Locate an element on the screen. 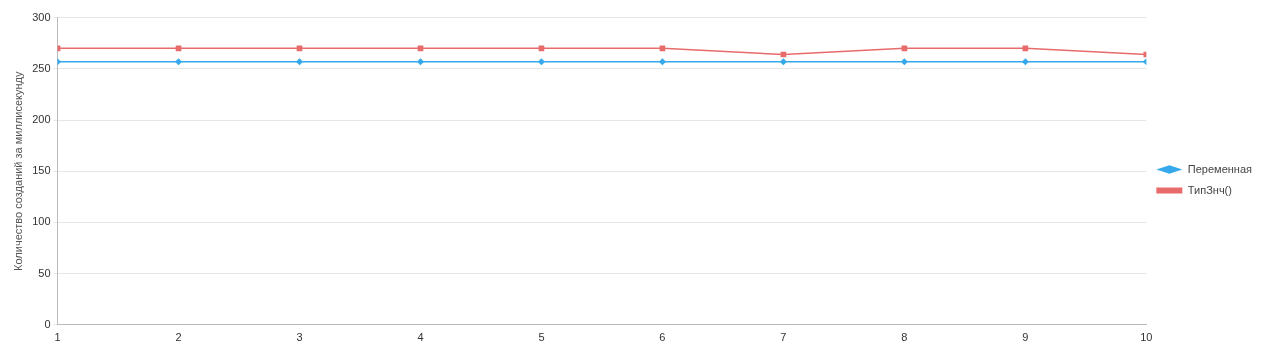 The height and width of the screenshot is (356, 1280). x-tick-label: 1 is located at coordinates (57, 337).